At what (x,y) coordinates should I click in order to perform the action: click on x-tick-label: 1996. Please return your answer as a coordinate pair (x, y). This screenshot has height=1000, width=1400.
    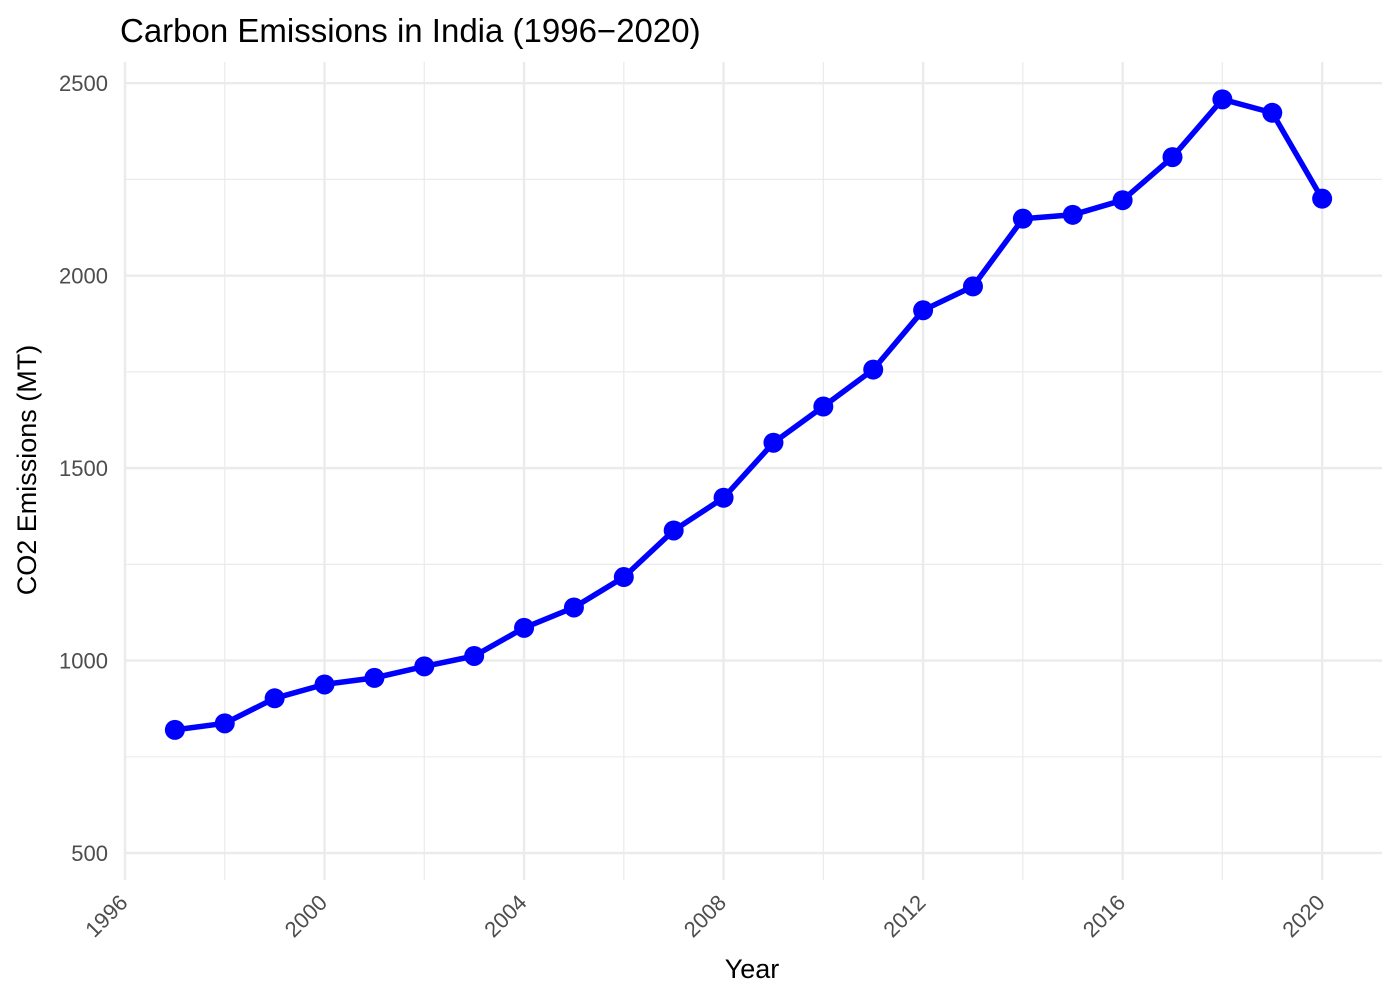
    Looking at the image, I should click on (106, 916).